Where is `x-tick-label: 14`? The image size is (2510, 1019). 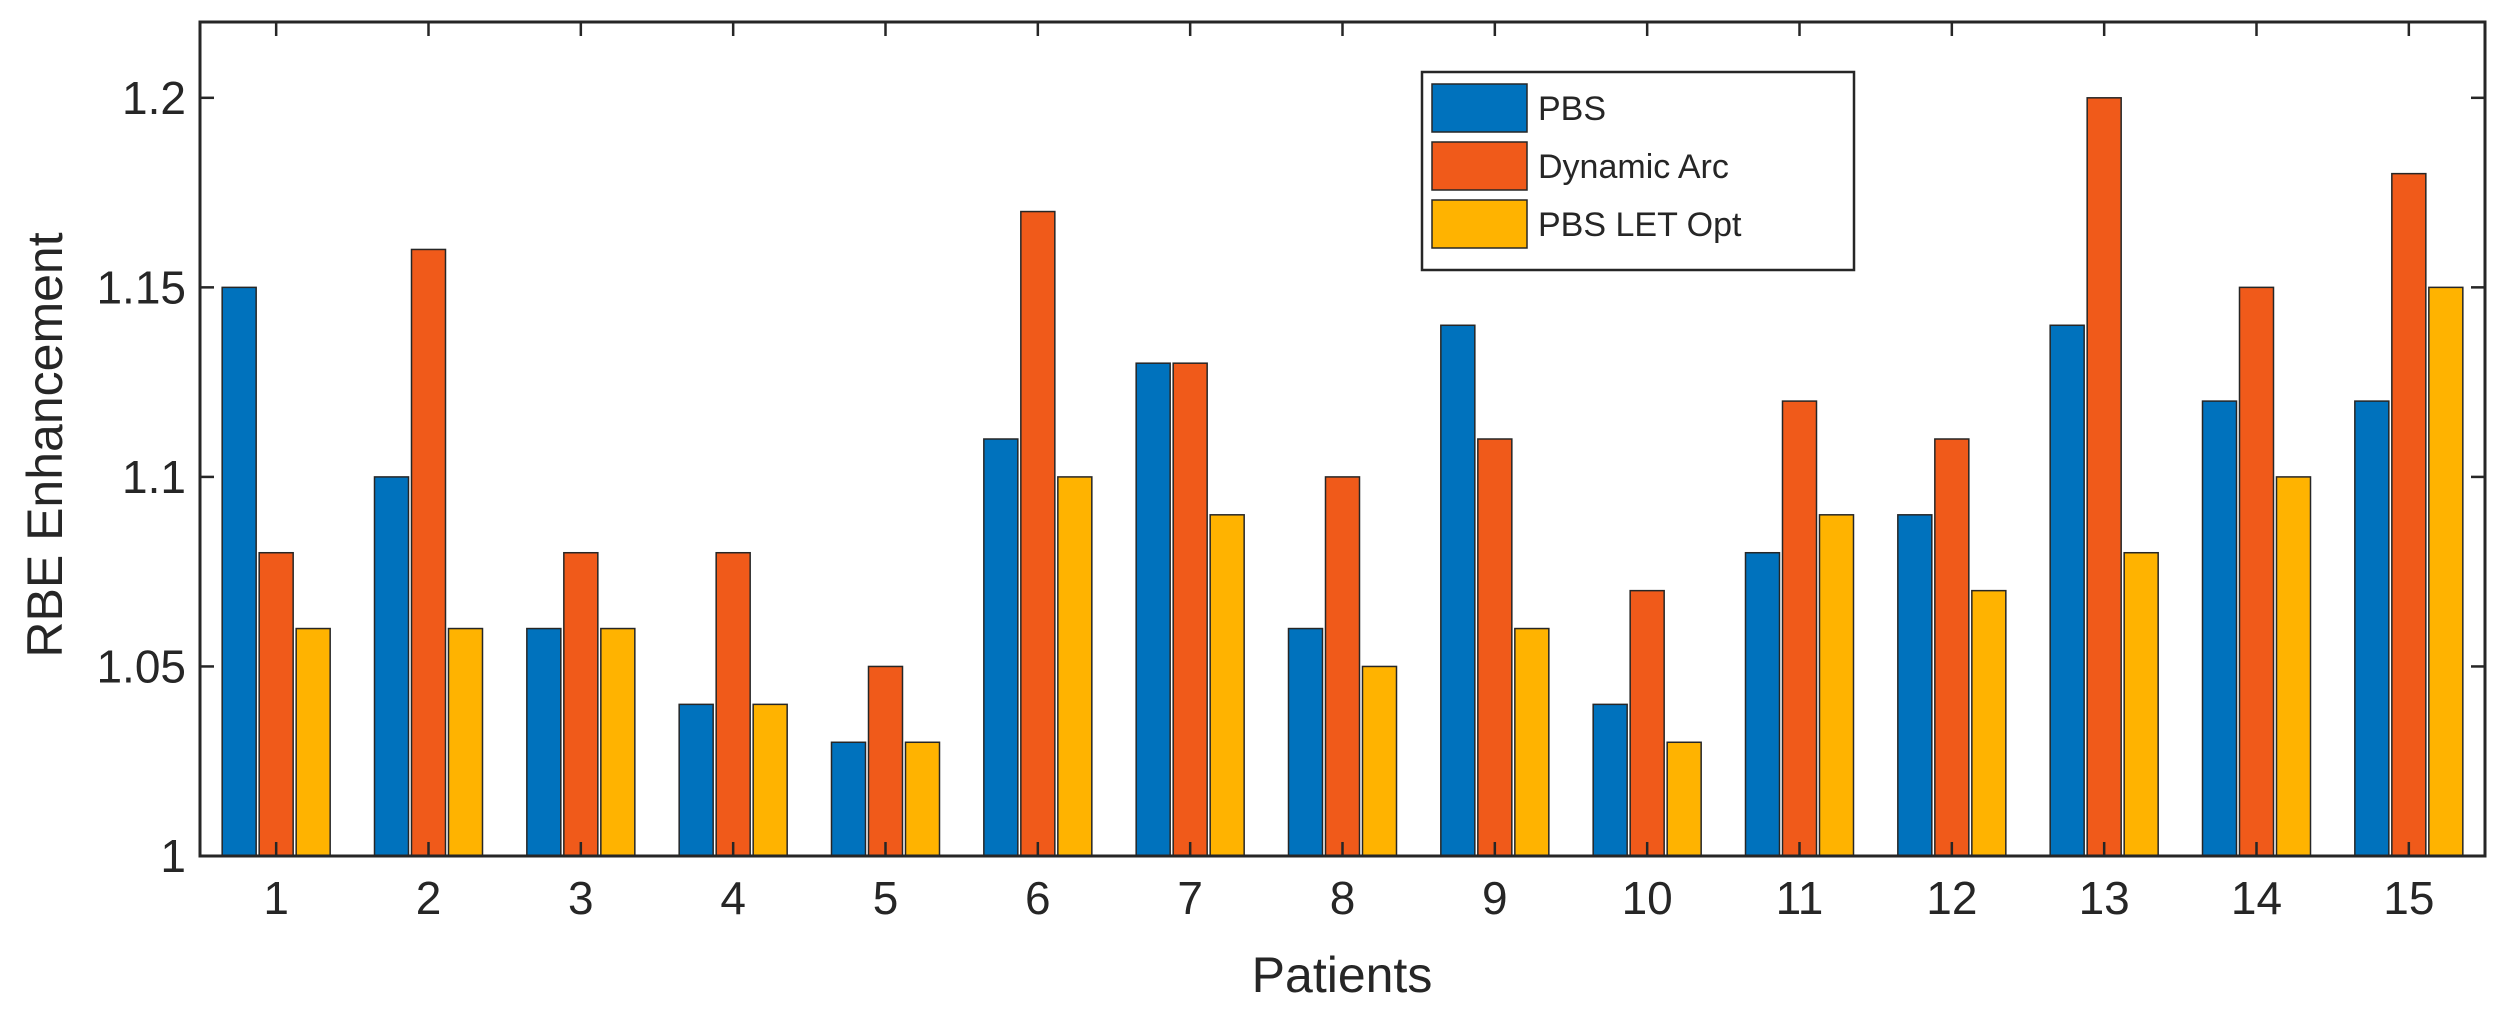 x-tick-label: 14 is located at coordinates (2256, 898).